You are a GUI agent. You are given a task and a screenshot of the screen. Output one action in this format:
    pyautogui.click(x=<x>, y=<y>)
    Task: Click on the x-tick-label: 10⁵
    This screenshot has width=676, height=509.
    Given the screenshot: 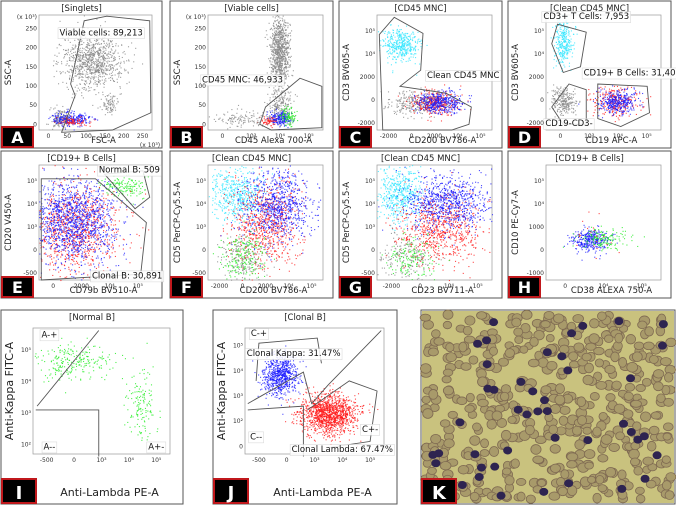 What is the action you would take?
    pyautogui.click(x=309, y=136)
    